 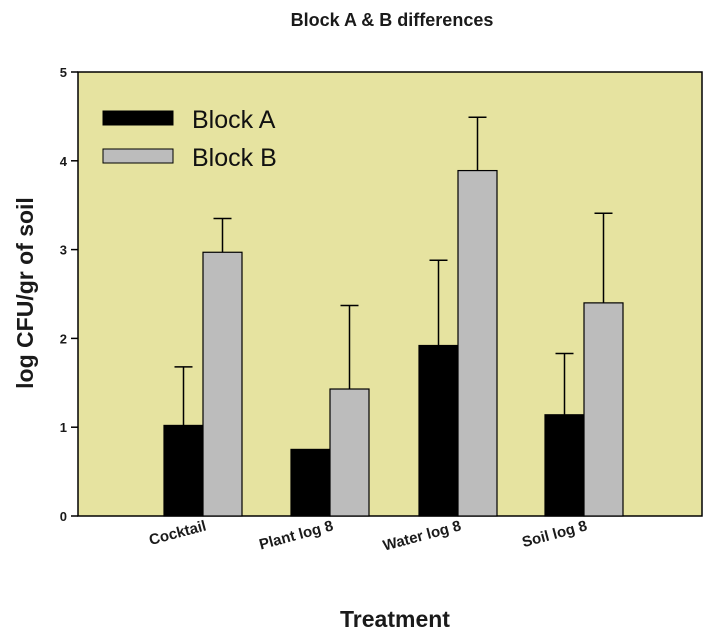 What do you see at coordinates (189, 139) in the screenshot?
I see `legend: Block A Block B` at bounding box center [189, 139].